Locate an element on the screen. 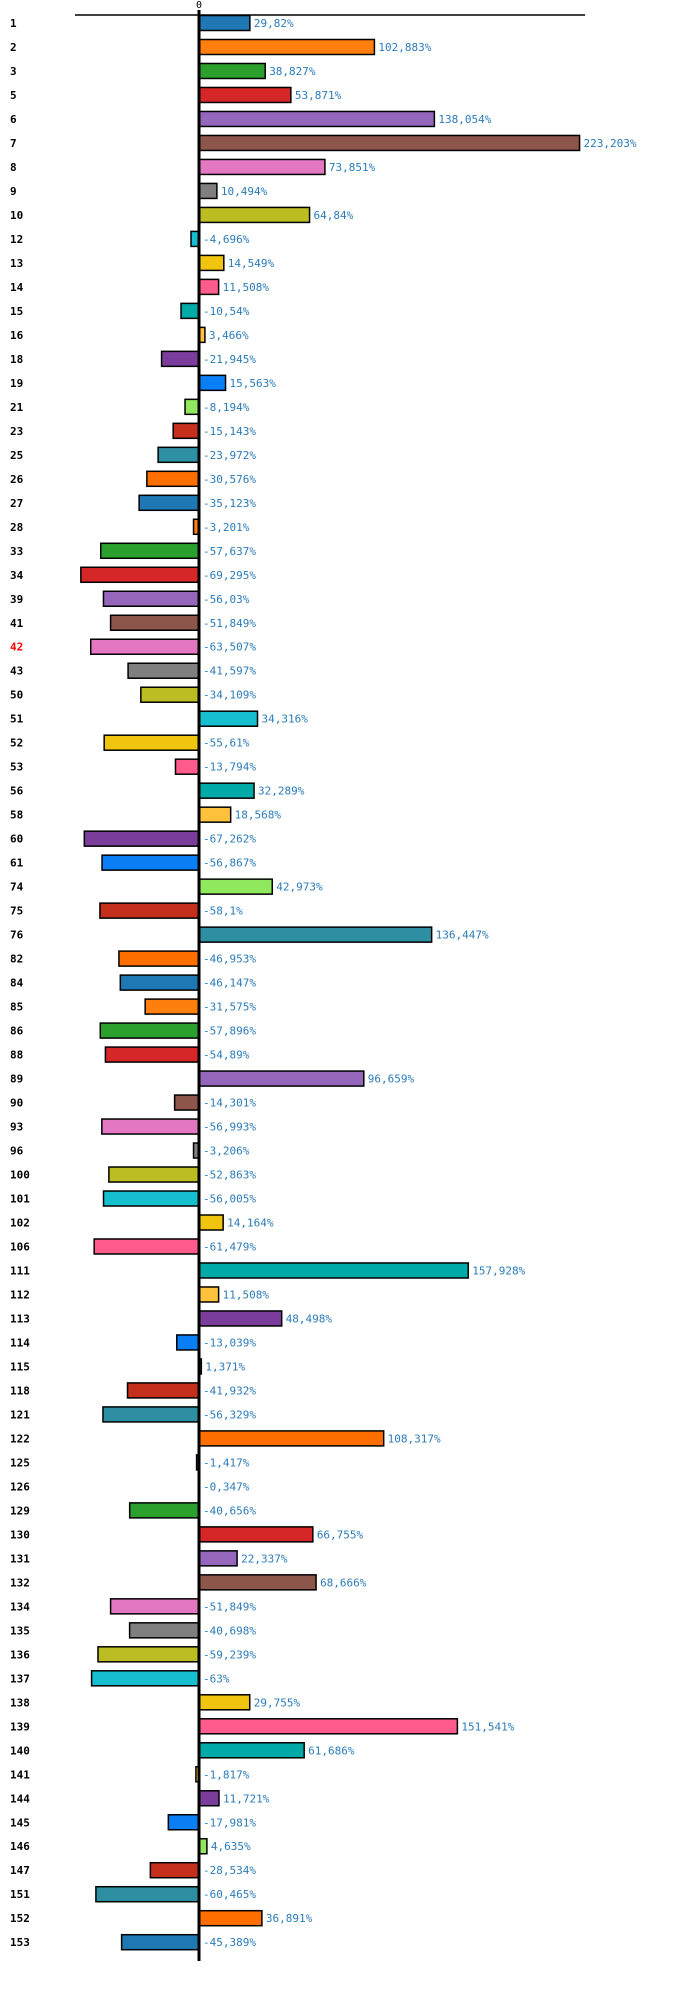  value-label: -1,817% is located at coordinates (226, 1774).